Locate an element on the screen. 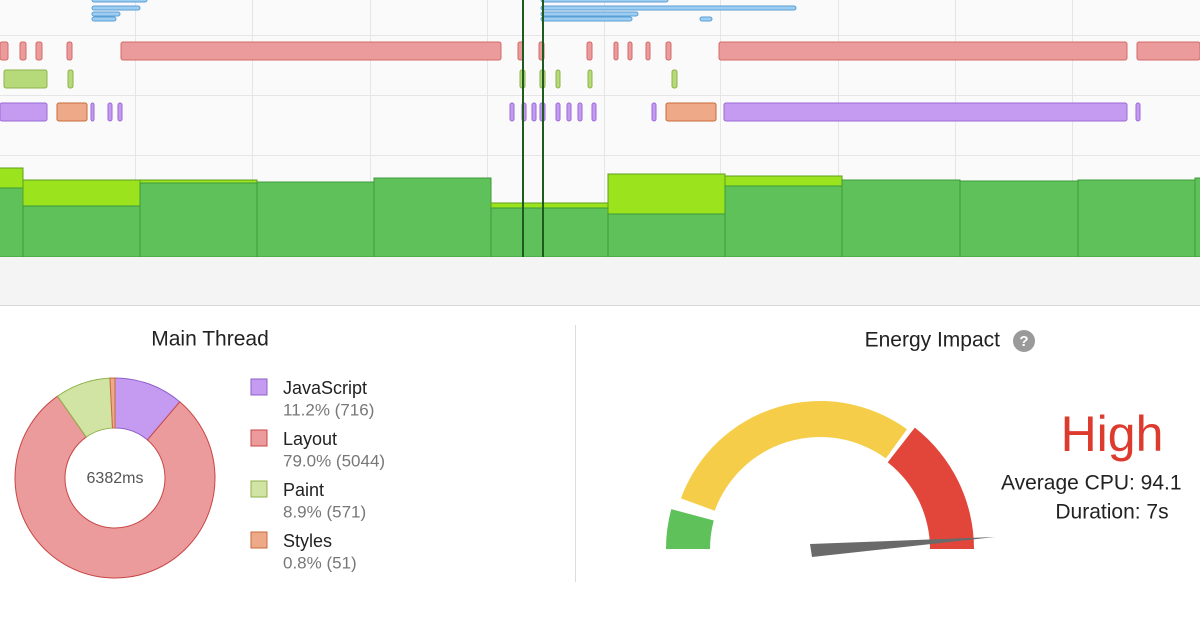 Image resolution: width=1200 pixels, height=630 pixels. help-icon-label: ? is located at coordinates (1023, 341).